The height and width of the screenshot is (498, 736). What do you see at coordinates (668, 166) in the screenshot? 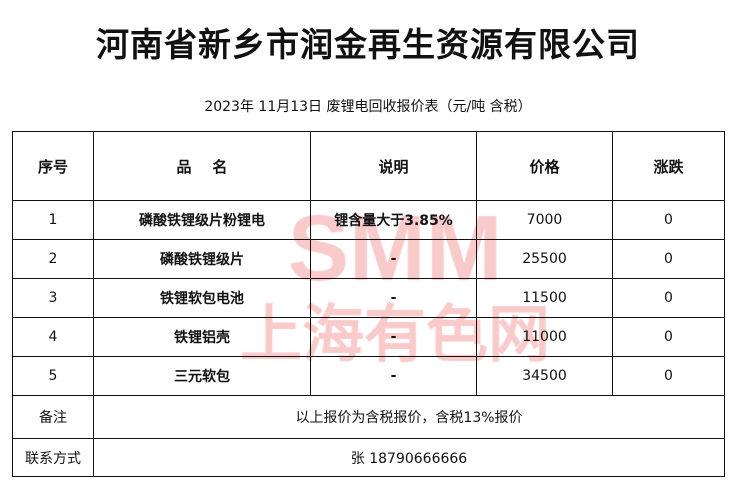
I see `header-change: 涨跌` at bounding box center [668, 166].